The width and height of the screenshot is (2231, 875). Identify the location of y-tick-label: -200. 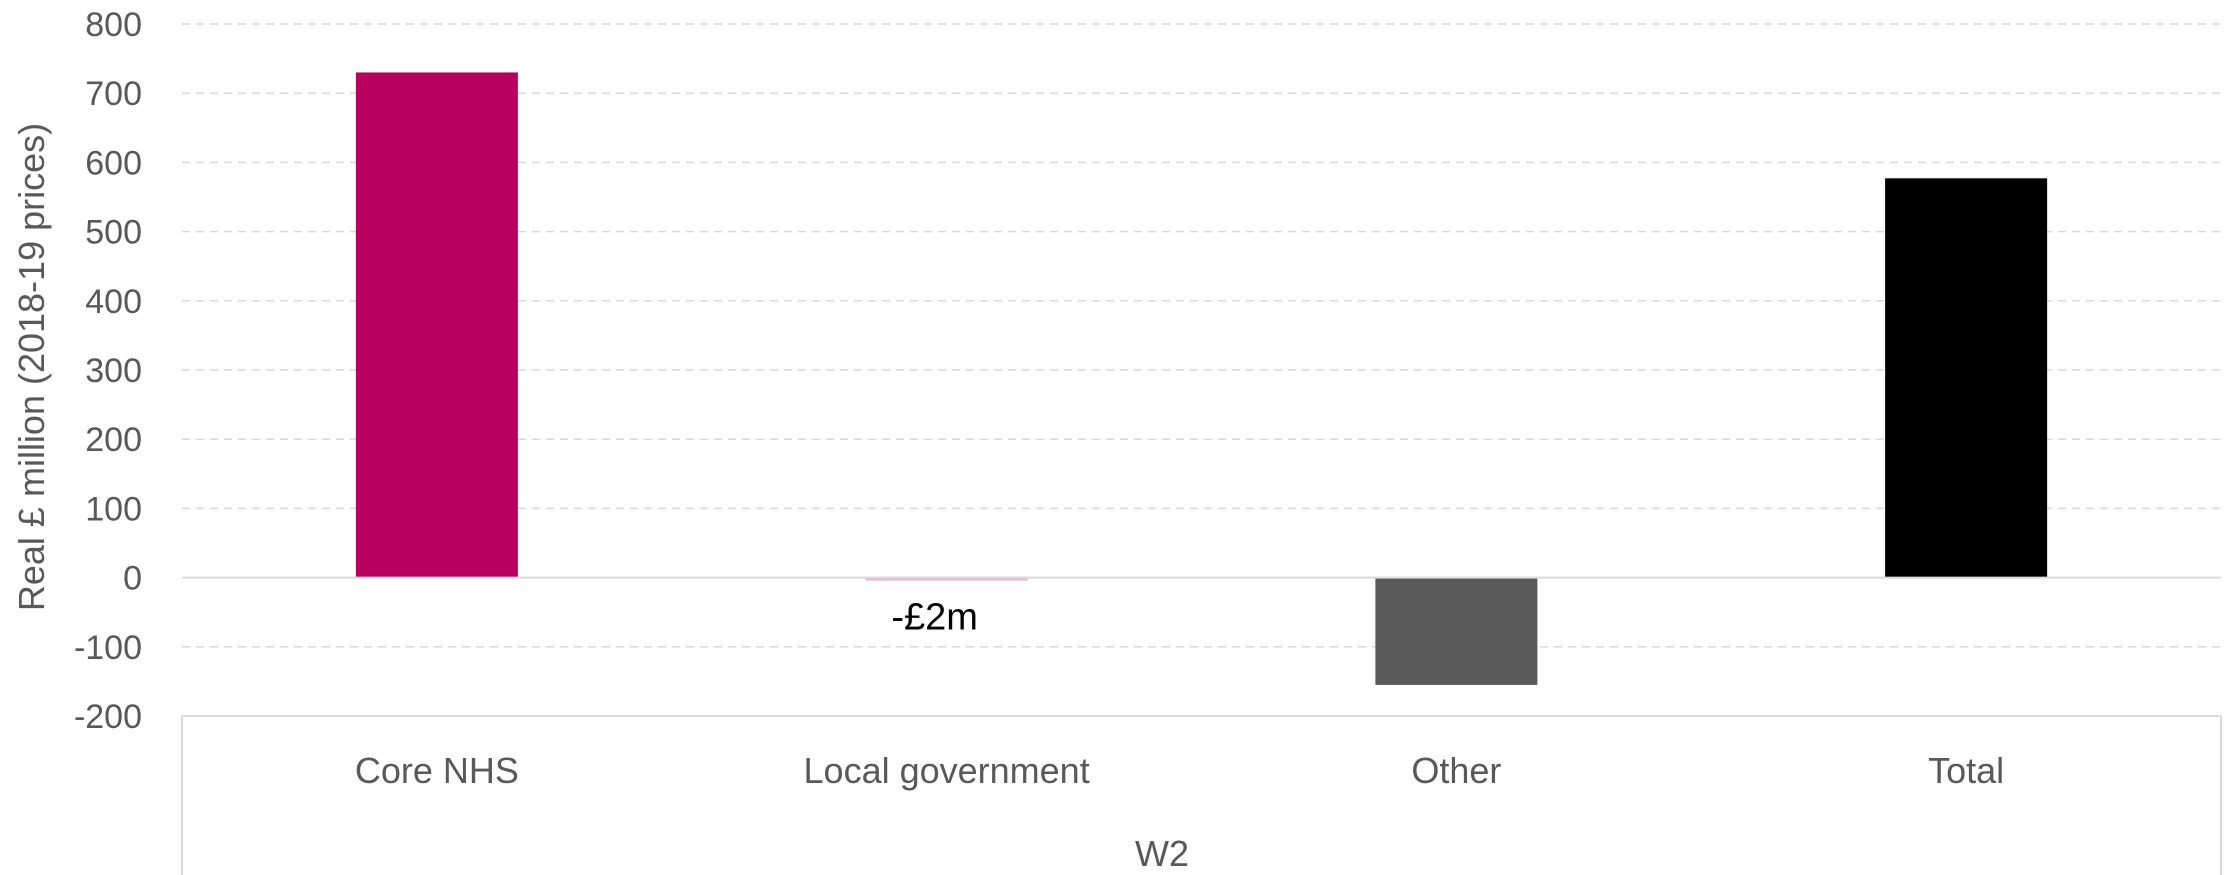
(108, 717).